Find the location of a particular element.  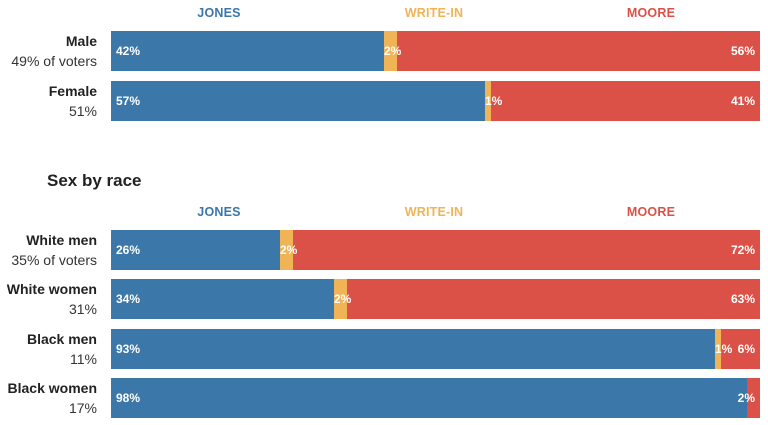

bar-row: Female 51% 57% 1% 41% is located at coordinates (384, 101).